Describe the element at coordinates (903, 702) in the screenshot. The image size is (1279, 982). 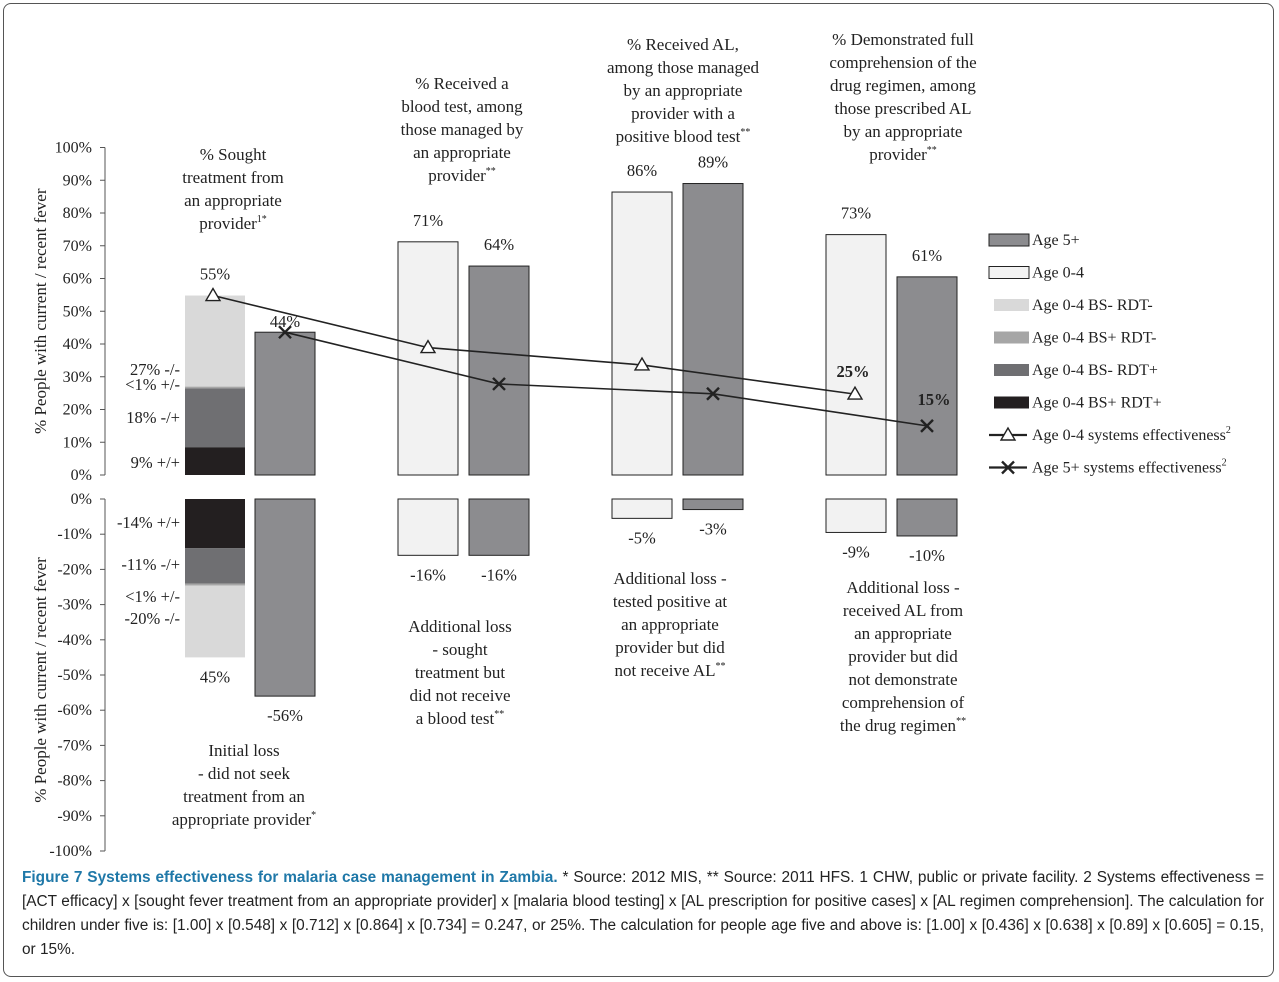
I see `loss-text-line: comprehension of` at that location.